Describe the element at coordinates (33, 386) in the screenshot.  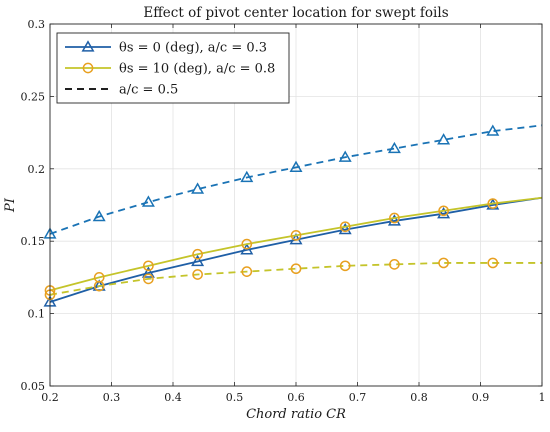
I see `y-tick-label: 0.05` at that location.